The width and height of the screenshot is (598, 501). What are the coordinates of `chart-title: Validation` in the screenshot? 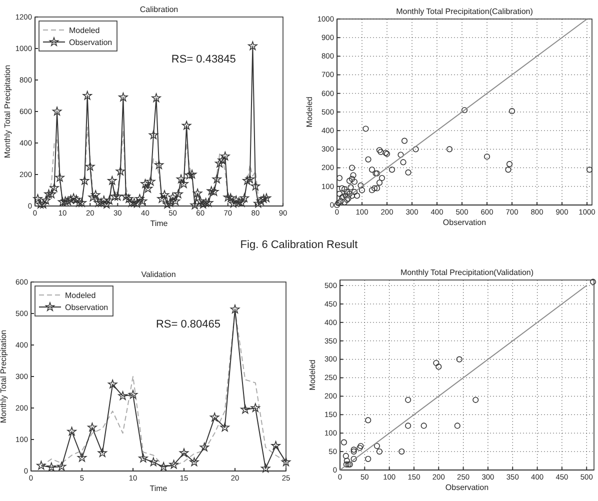 It's located at (158, 274).